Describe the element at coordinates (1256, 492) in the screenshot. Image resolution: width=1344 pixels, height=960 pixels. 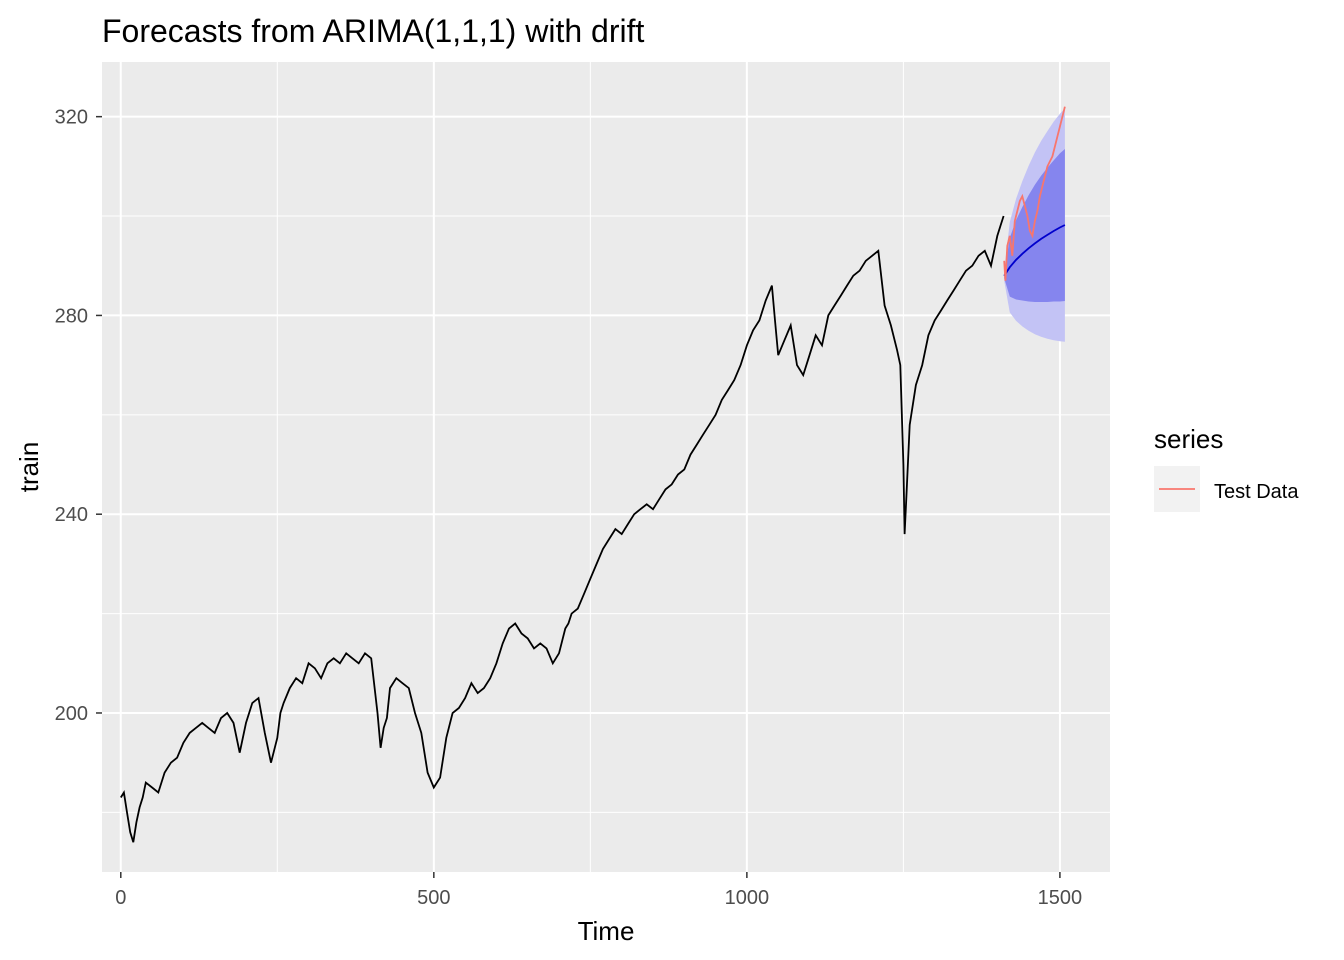
I see `legend-label-test-data: Test Data` at that location.